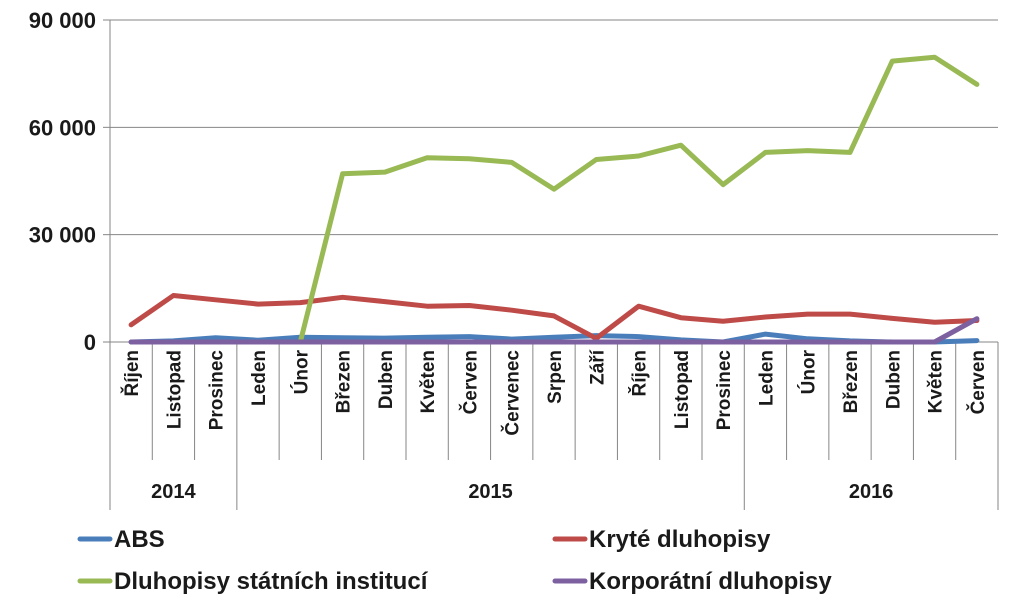 Image resolution: width=1024 pixels, height=611 pixels. Describe the element at coordinates (62, 127) in the screenshot. I see `y-tick-label: 60 000` at that location.